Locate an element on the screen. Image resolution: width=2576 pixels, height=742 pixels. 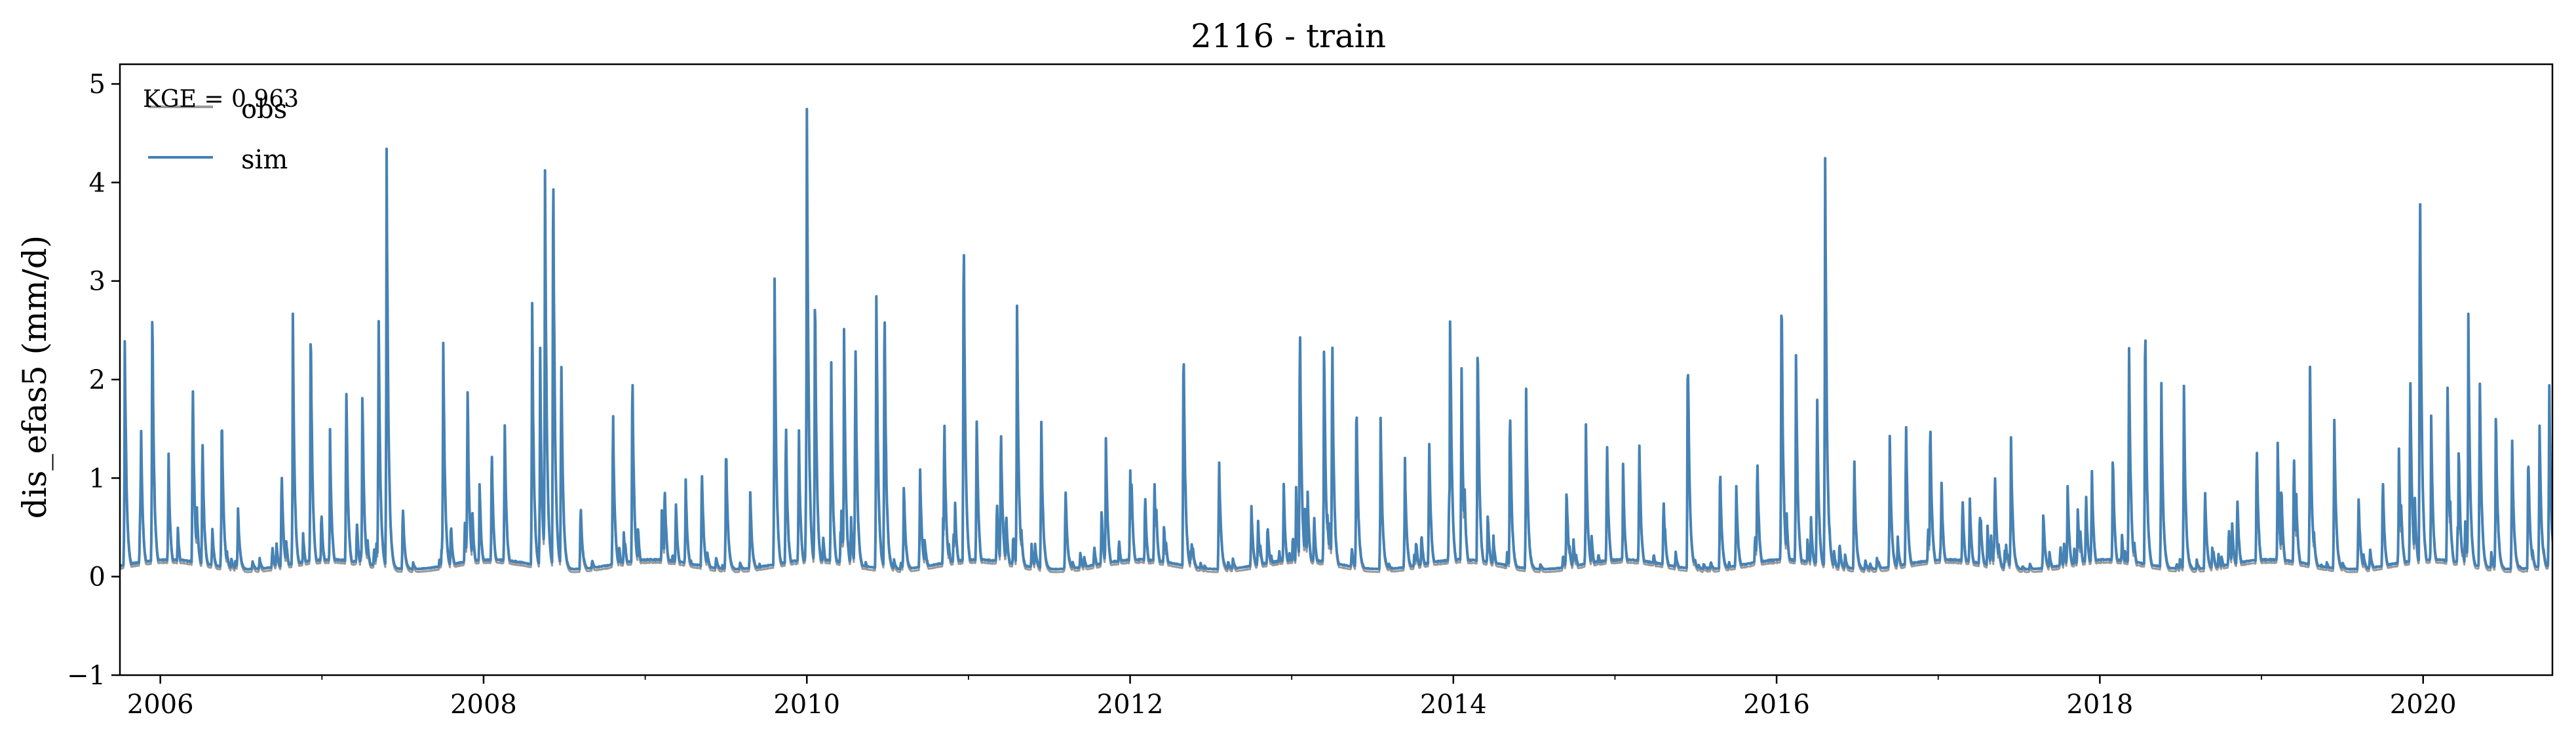
y-axis: −1 0 1 2 3 4 5 is located at coordinates (93, 380).